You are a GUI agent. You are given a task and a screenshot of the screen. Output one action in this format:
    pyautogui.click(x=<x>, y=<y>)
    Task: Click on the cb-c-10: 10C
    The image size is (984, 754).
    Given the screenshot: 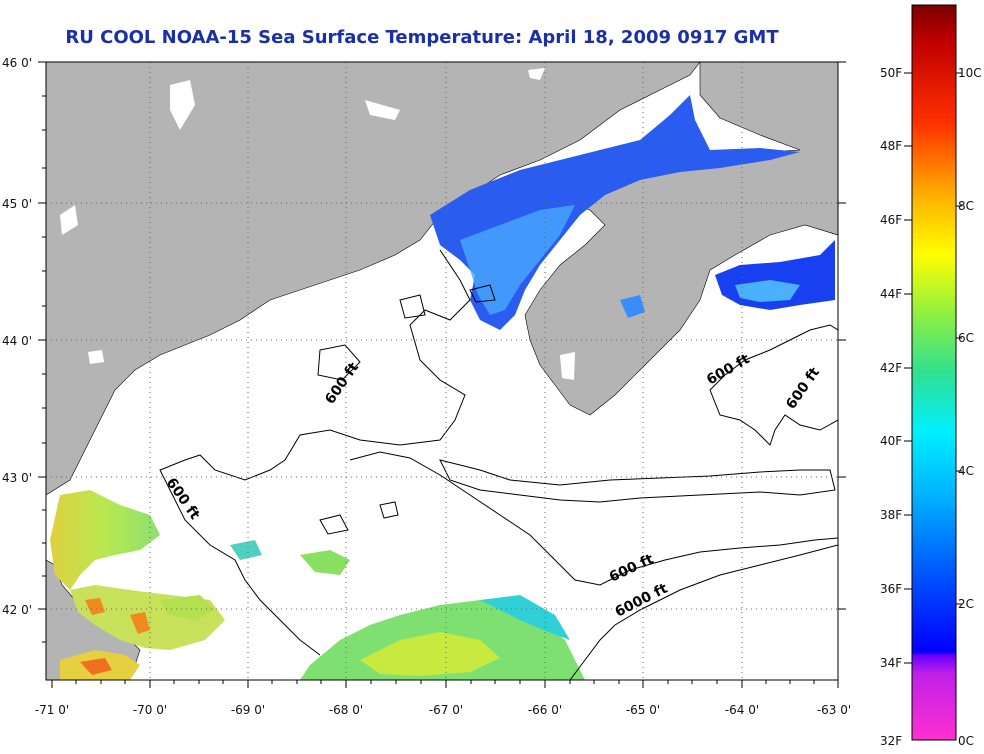 What is the action you would take?
    pyautogui.click(x=970, y=73)
    